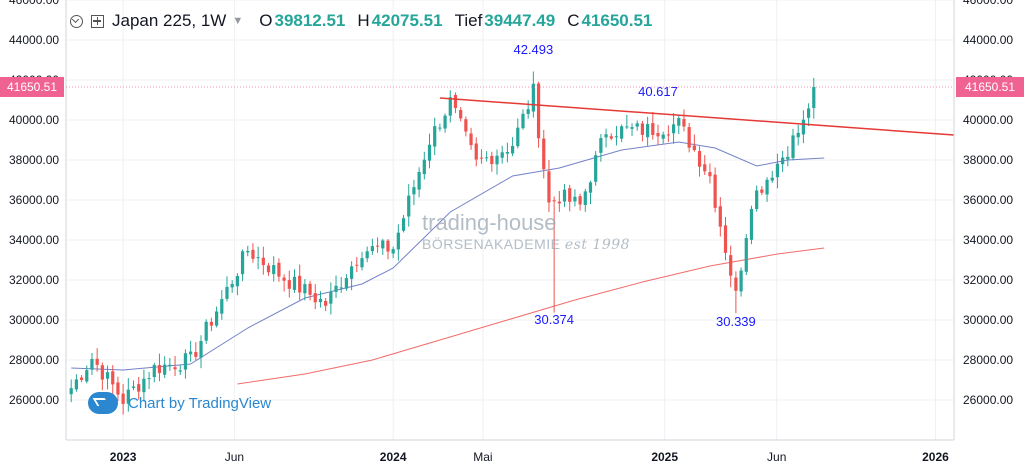 This screenshot has height=468, width=1024. What do you see at coordinates (34, 120) in the screenshot?
I see `y-tick-label-left: 40000.00` at bounding box center [34, 120].